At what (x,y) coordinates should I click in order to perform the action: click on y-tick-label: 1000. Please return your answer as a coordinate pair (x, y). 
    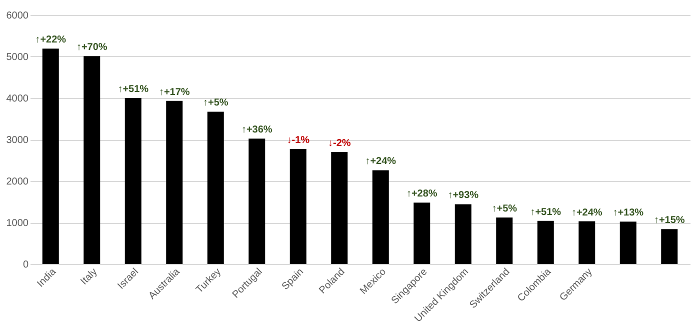
    Looking at the image, I should click on (17, 223).